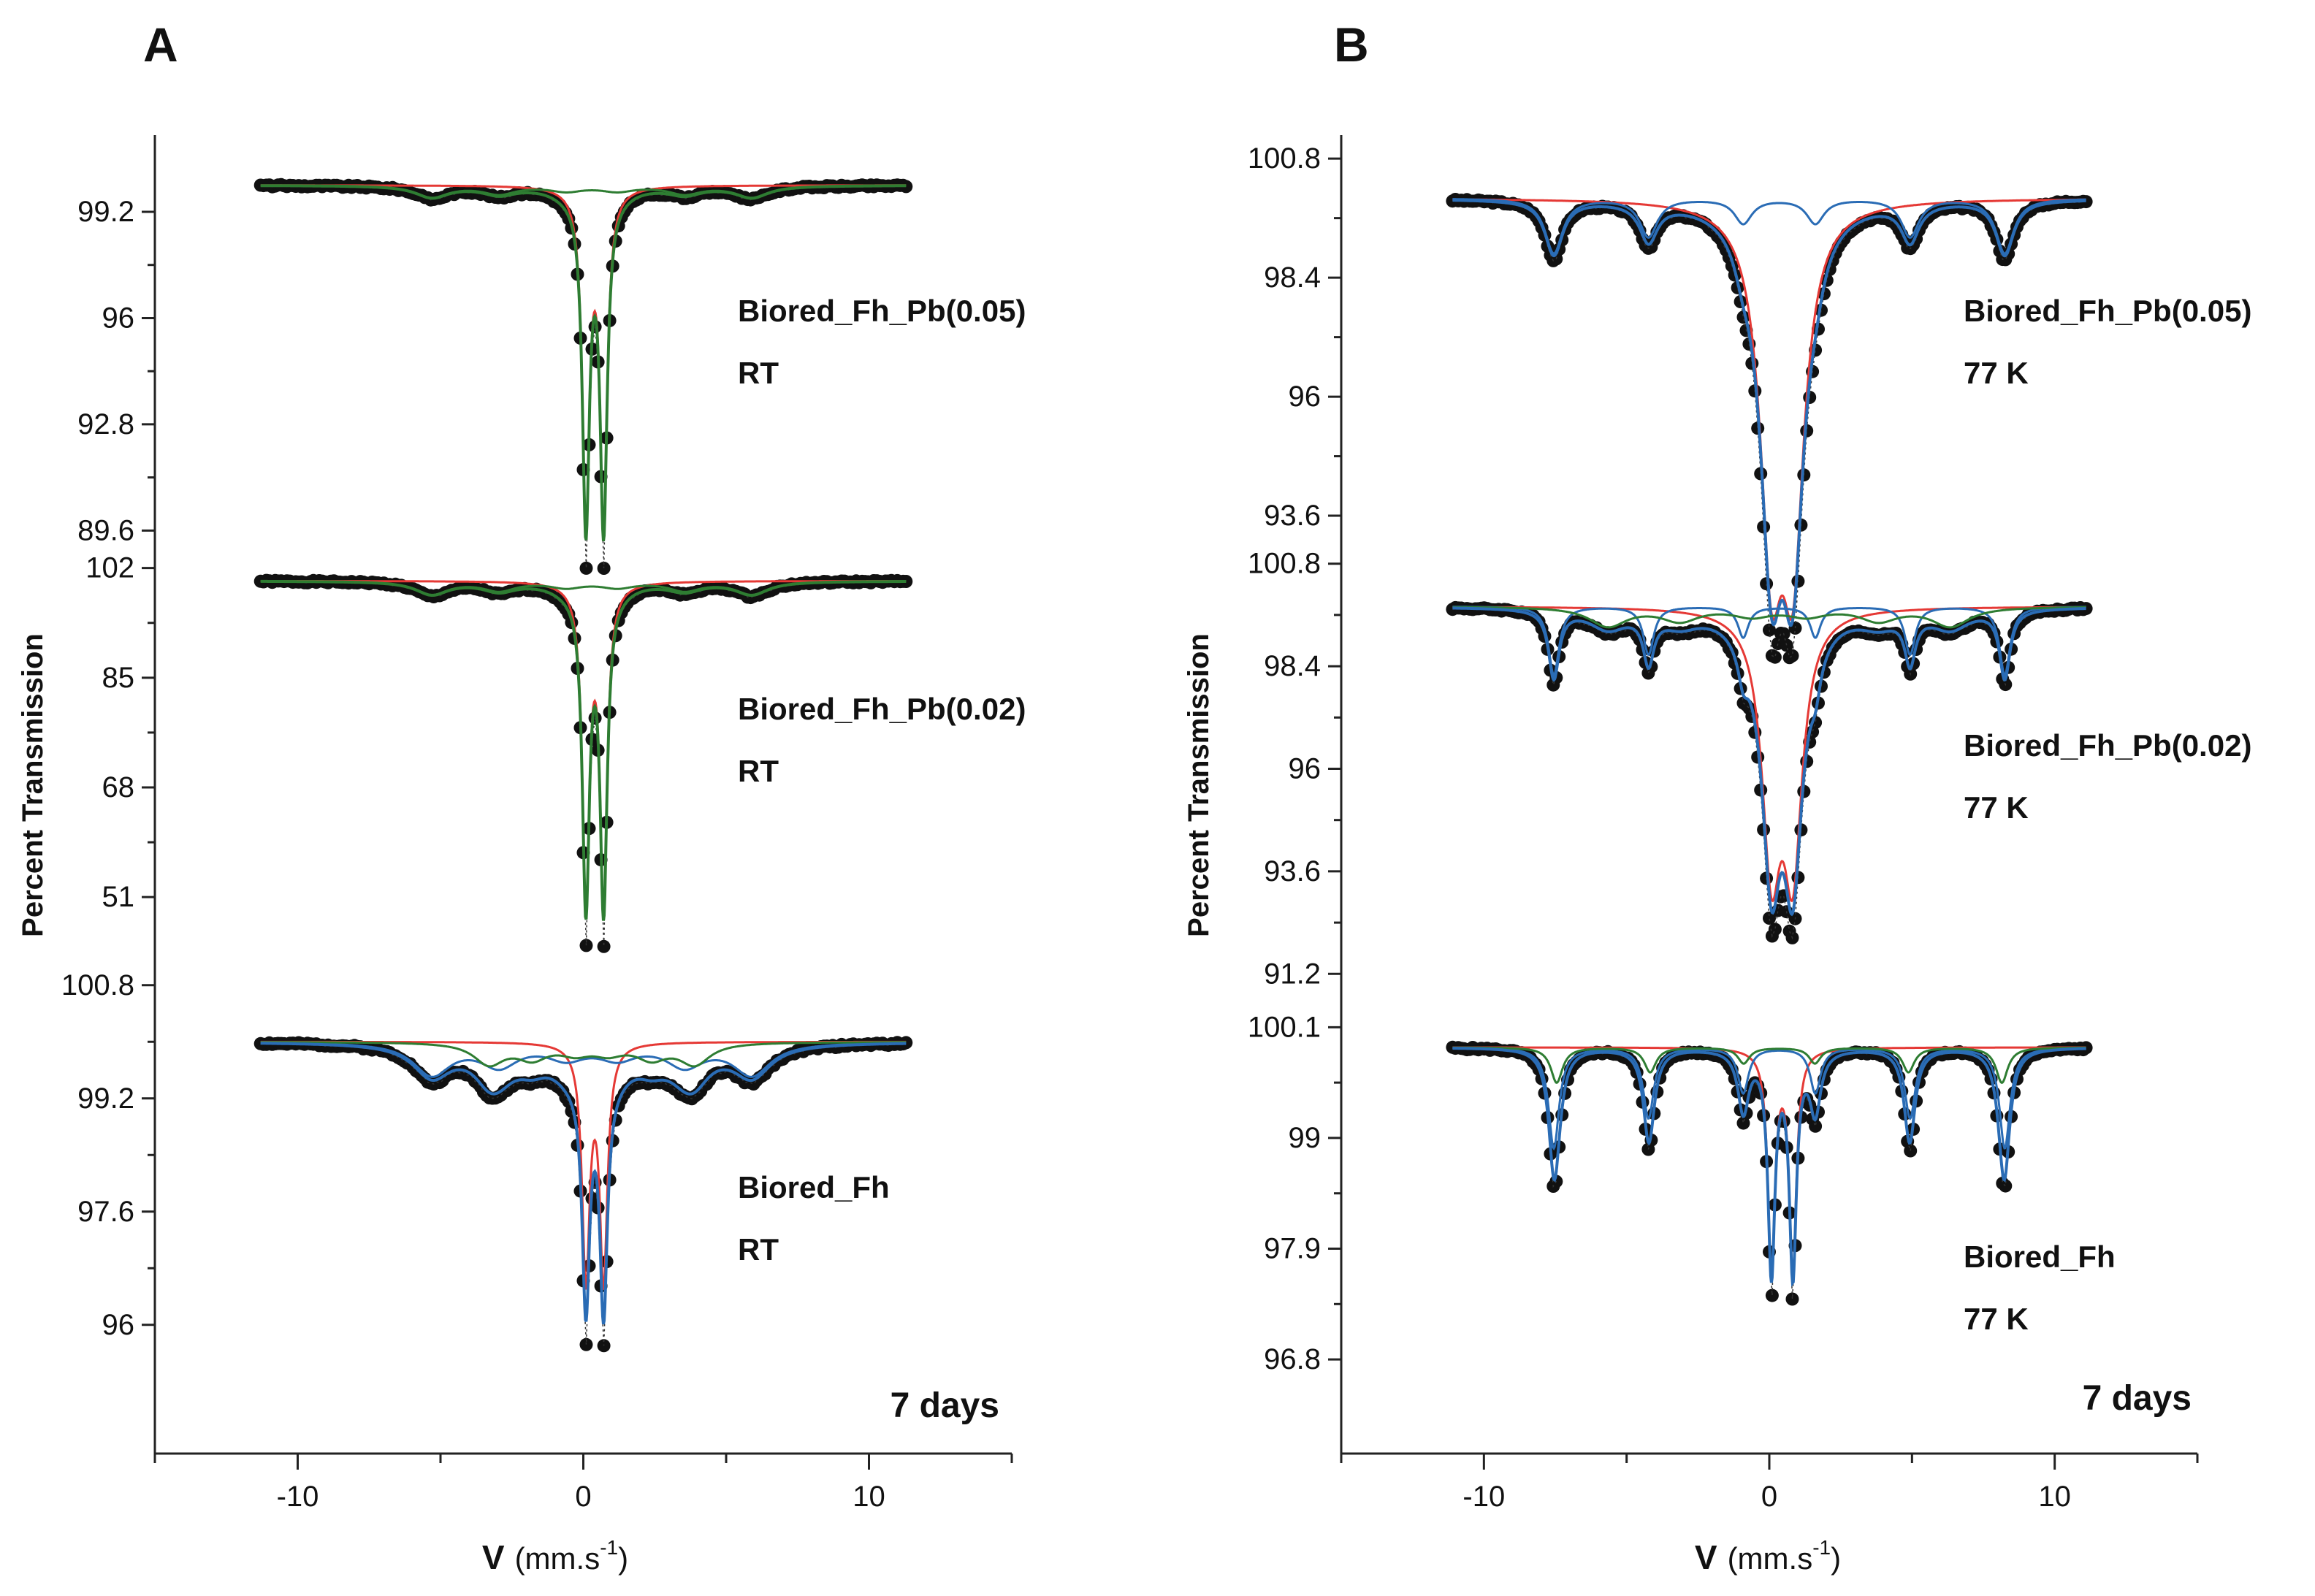  What do you see at coordinates (623, 1558) in the screenshot?
I see `panel-a-x-axis-close: )` at bounding box center [623, 1558].